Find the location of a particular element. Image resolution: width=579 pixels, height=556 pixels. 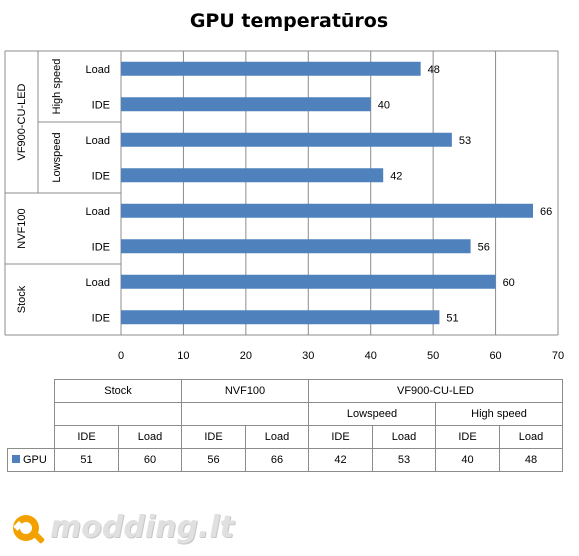

data-label: 40 is located at coordinates (384, 105).